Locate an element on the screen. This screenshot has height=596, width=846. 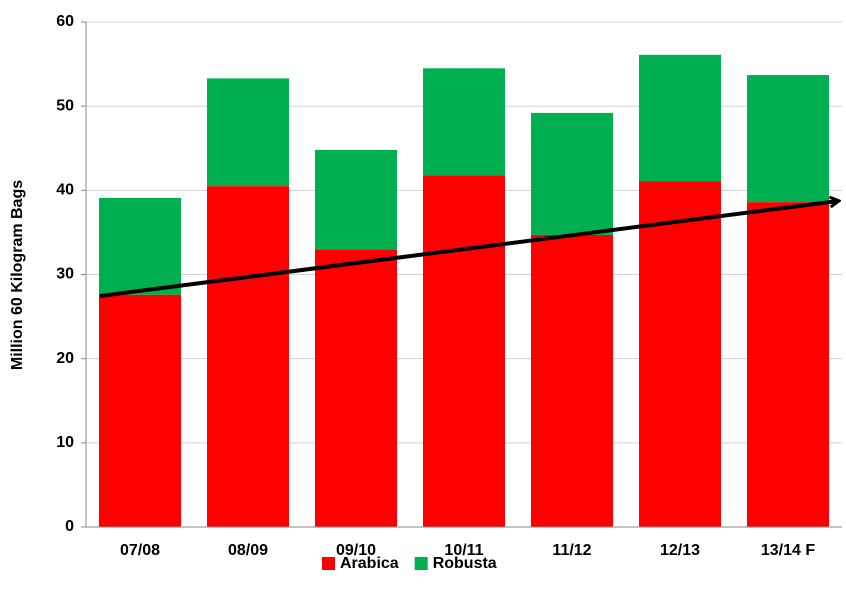
legend-label: Arabica is located at coordinates (369, 563).